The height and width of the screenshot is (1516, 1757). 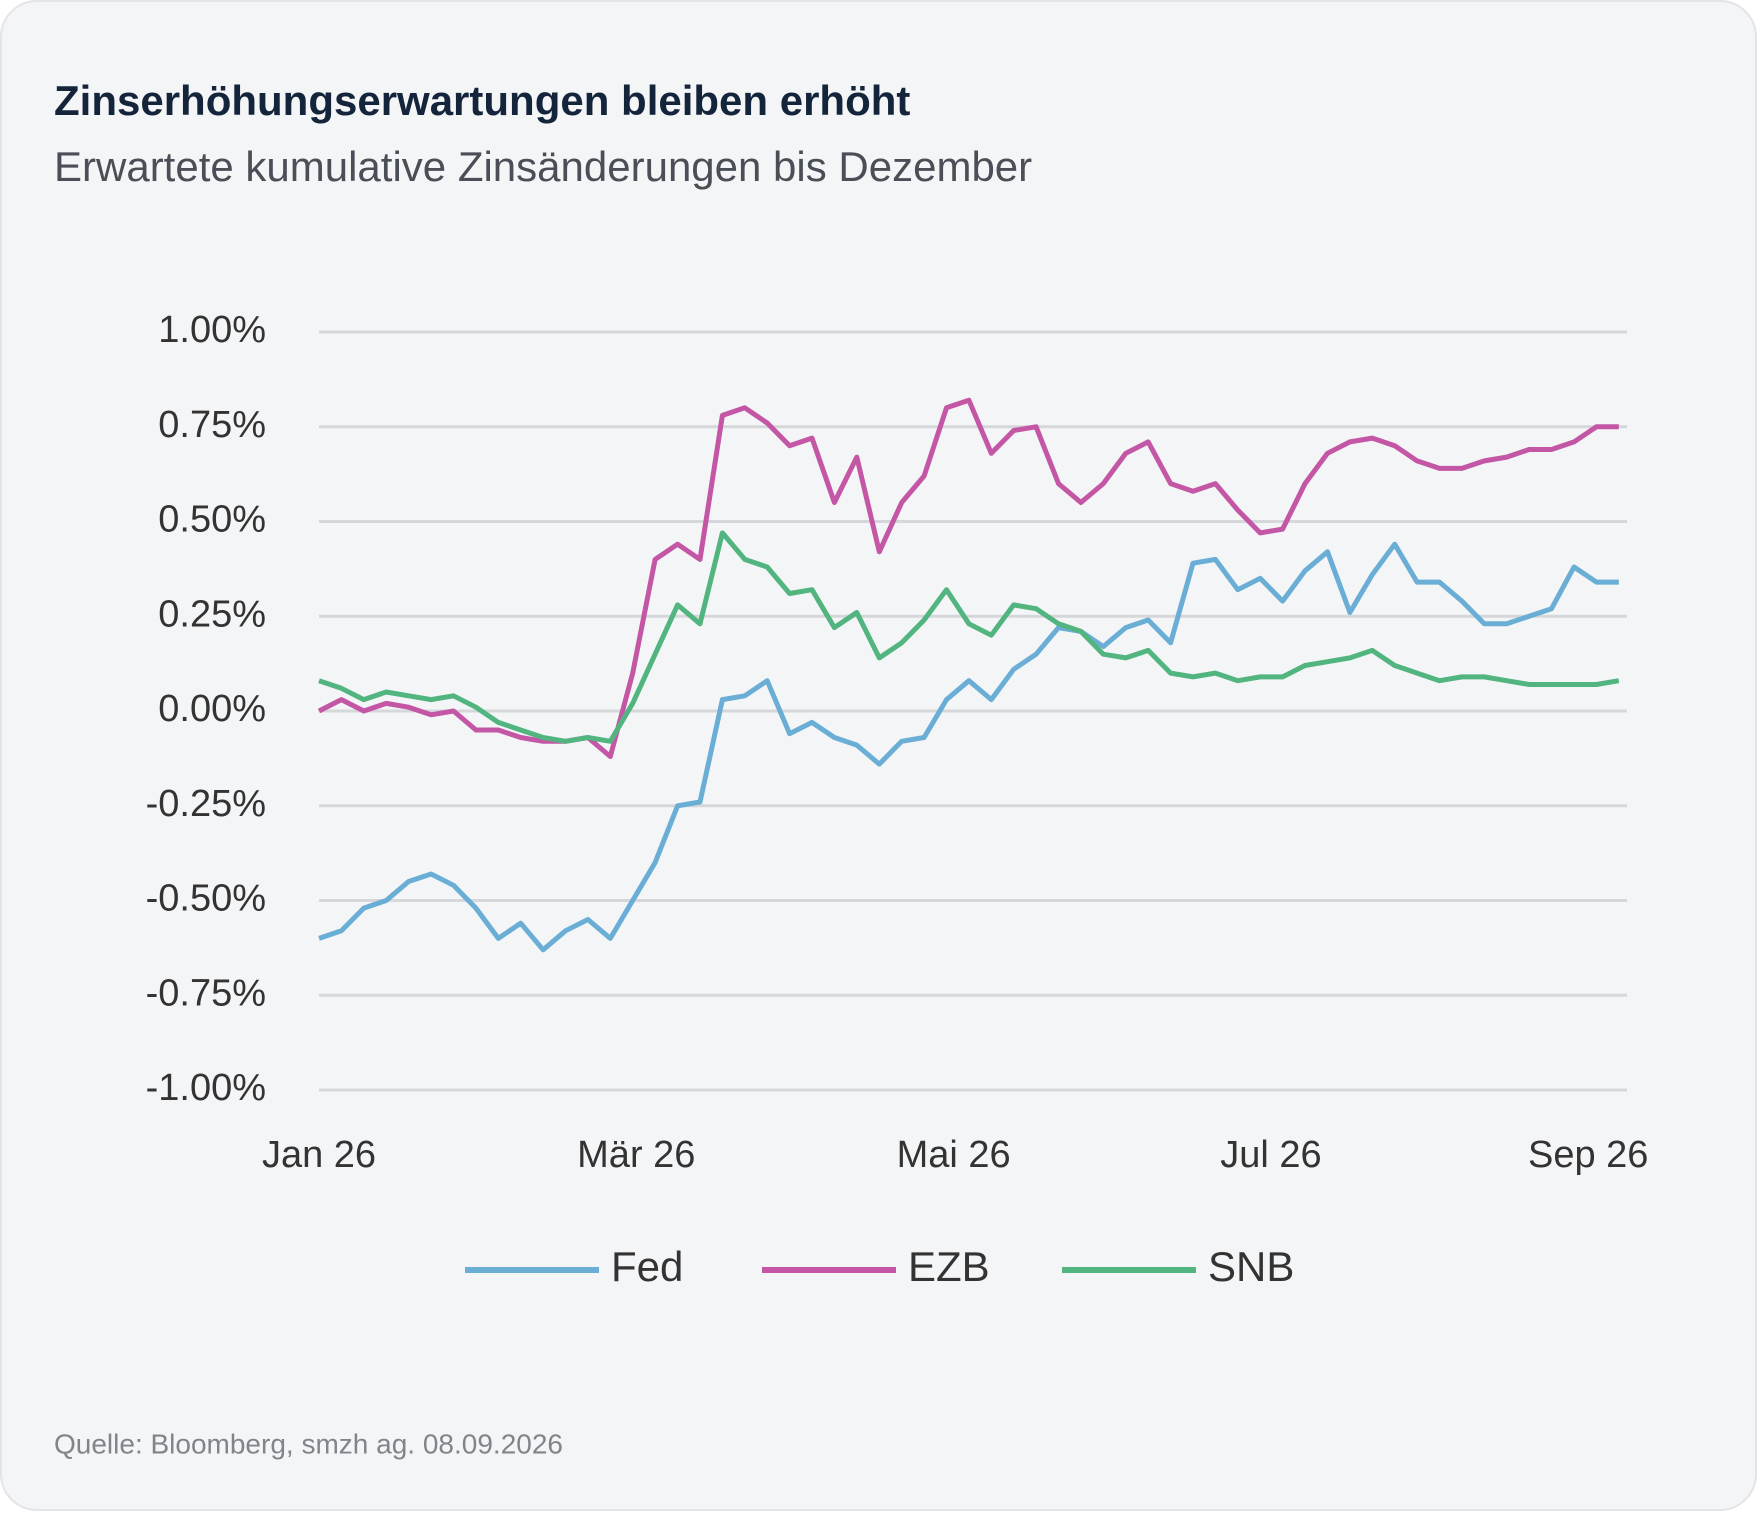 I want to click on y-tick-label: 0.50%, so click(x=212, y=520).